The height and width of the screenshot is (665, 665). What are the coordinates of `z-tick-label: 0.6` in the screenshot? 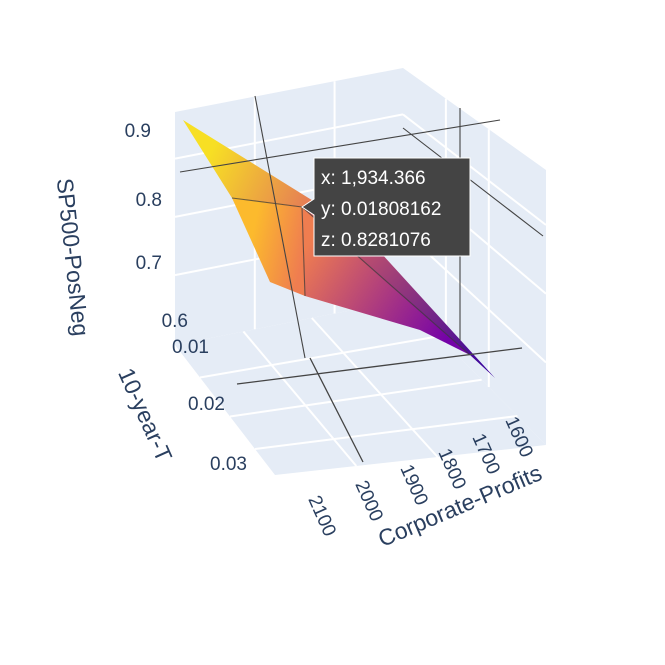 It's located at (175, 321).